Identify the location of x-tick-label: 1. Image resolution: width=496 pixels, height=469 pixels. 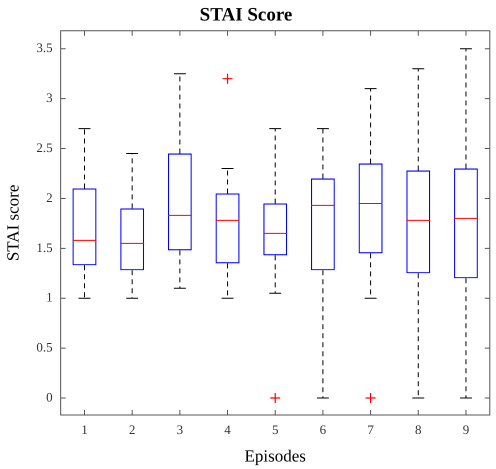
(84, 430).